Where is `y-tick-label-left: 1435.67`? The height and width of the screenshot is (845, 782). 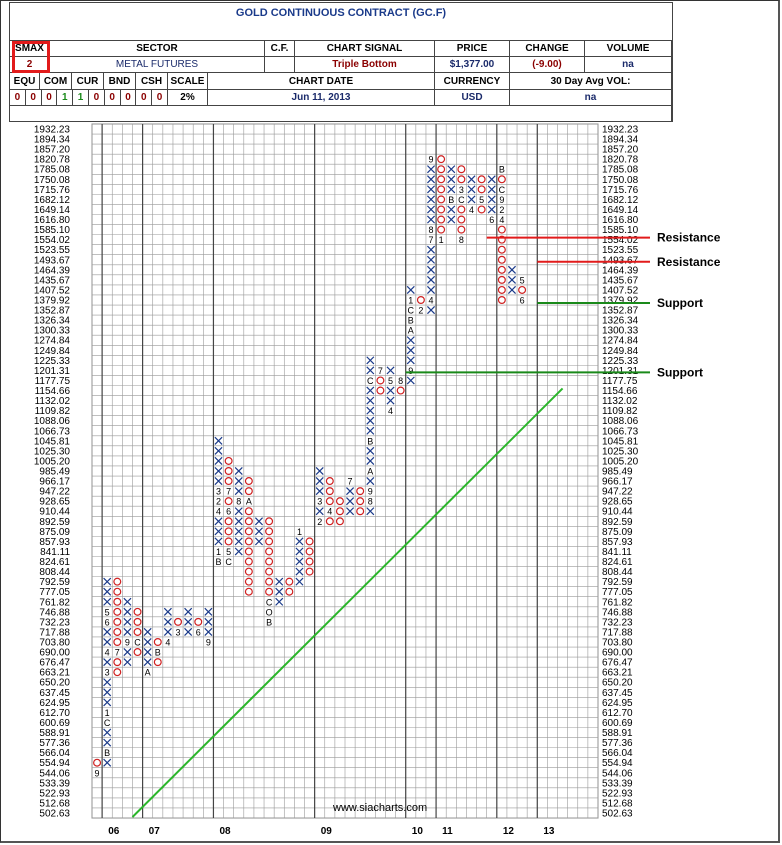 y-tick-label-left: 1435.67 is located at coordinates (52, 280).